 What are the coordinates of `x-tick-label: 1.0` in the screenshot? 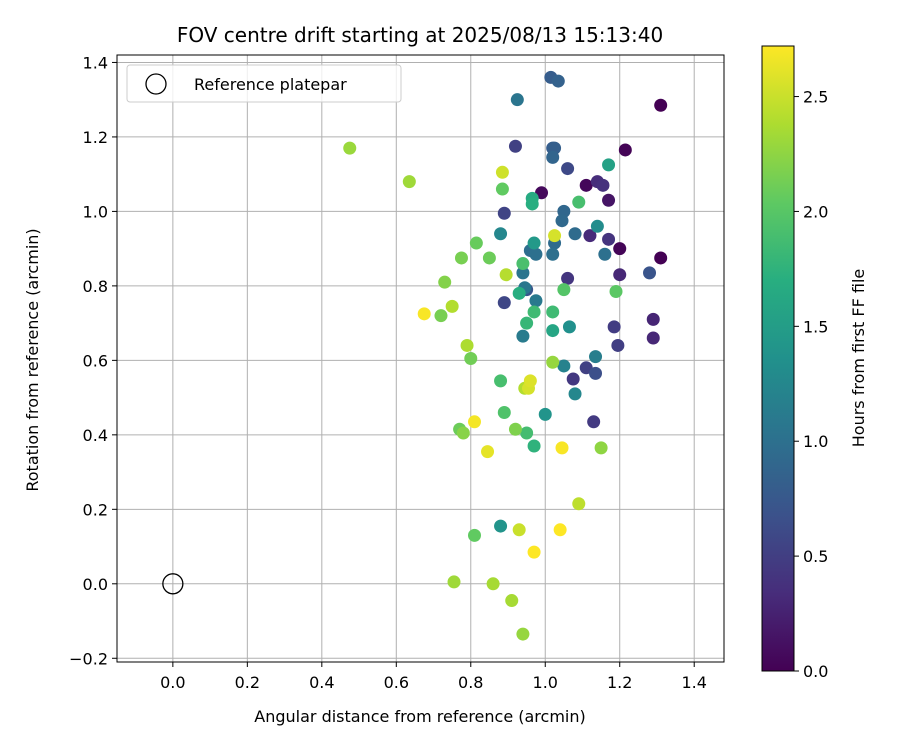 It's located at (545, 682).